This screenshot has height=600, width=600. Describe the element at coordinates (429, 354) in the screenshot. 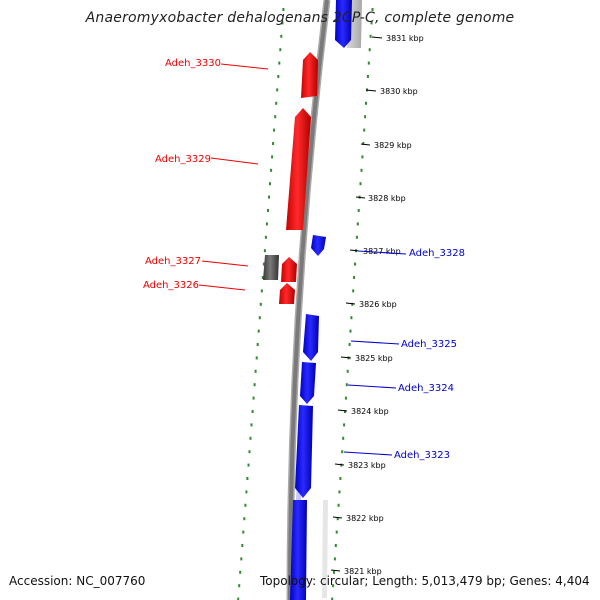

I see `right-gene-labels: Adeh_3328 Adeh_3325 Adeh_3324 Adeh_3323` at that location.